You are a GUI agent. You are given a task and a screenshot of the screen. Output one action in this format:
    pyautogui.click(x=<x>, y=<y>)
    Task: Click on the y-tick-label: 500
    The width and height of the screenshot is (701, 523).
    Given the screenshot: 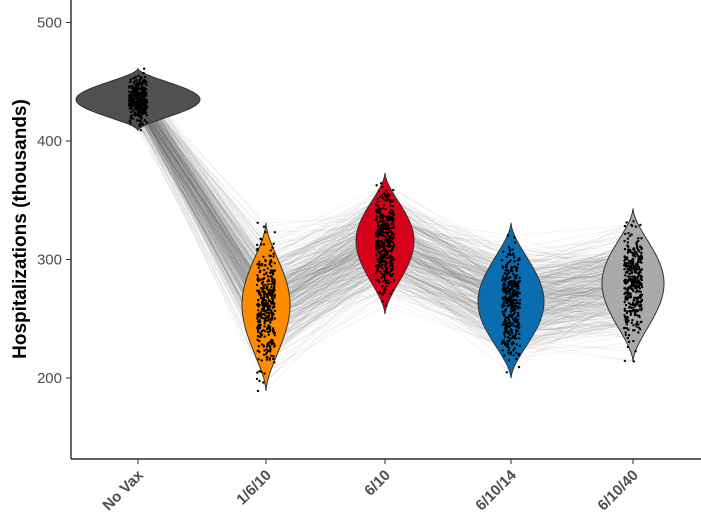 What is the action you would take?
    pyautogui.click(x=49, y=23)
    